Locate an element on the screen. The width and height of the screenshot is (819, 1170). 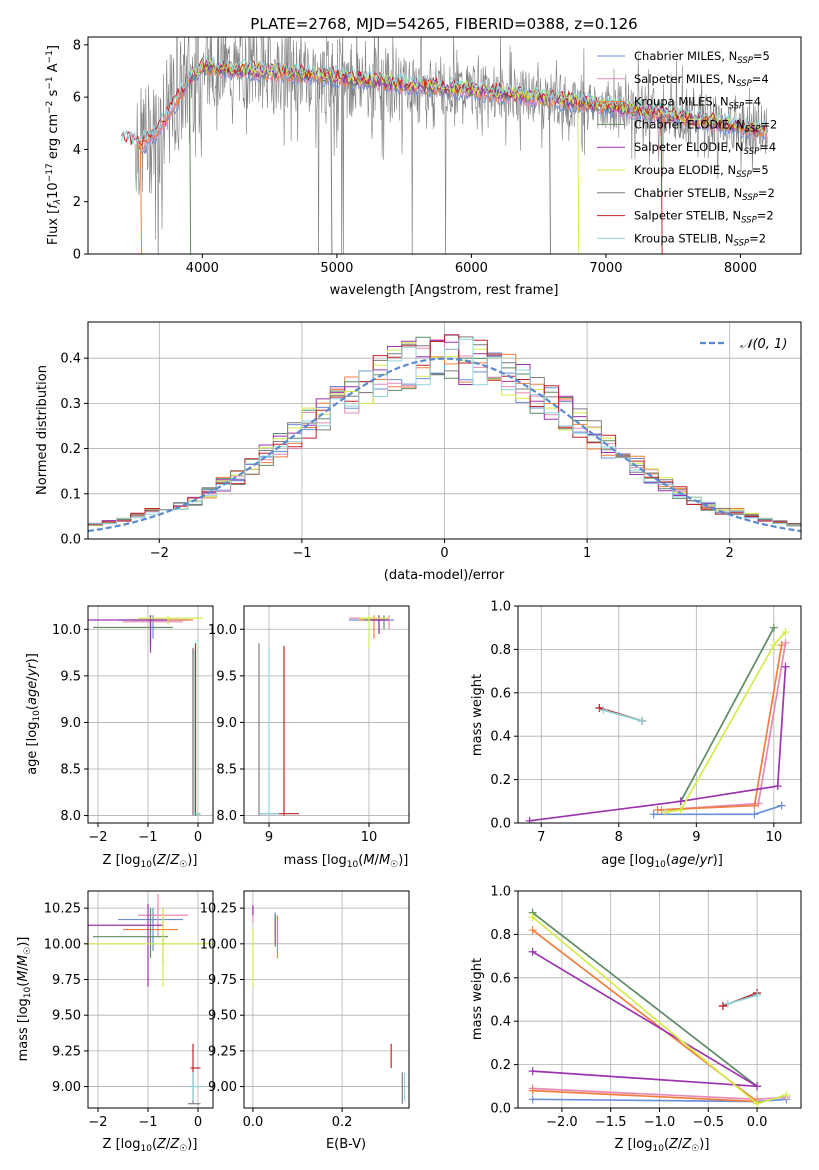
y-tick-label: 2 is located at coordinates (77, 202).